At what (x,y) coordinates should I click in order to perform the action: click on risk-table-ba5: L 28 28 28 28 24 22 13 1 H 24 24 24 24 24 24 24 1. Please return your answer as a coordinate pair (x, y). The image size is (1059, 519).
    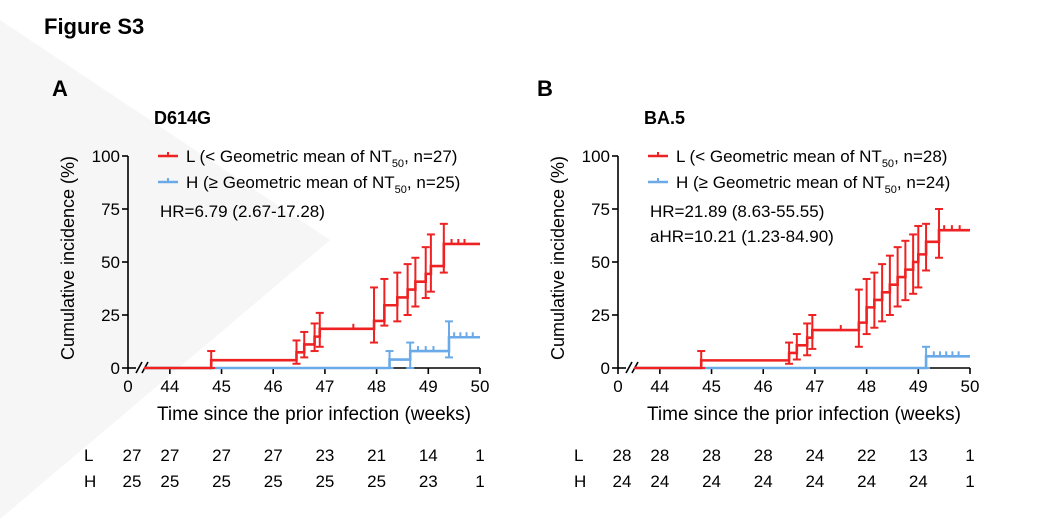
    Looking at the image, I should click on (790, 476).